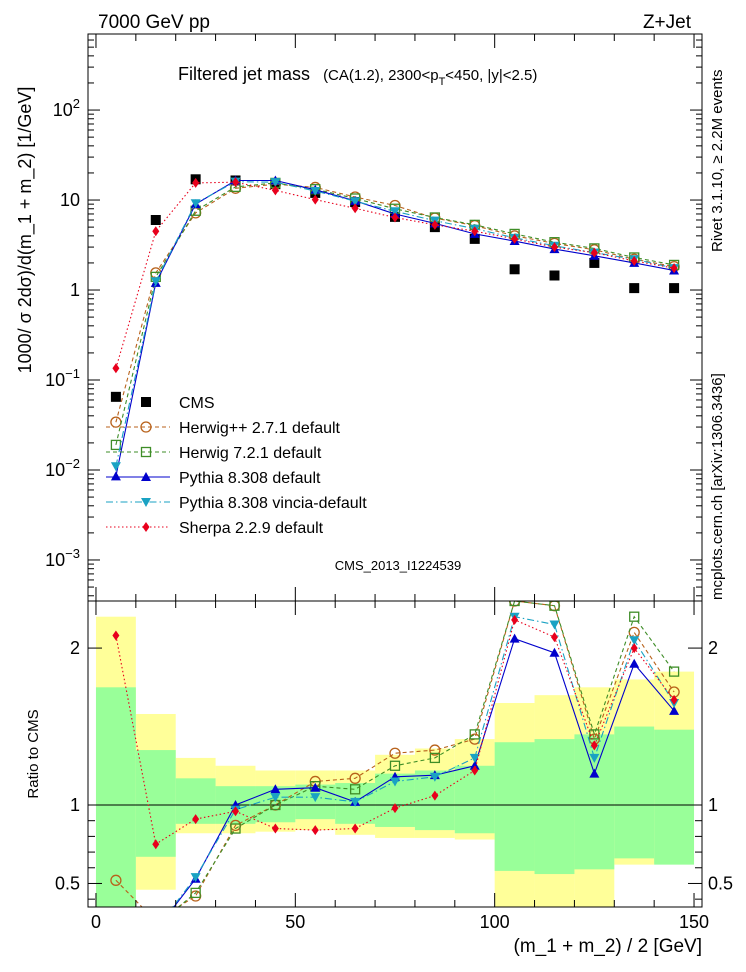 The image size is (746, 972). What do you see at coordinates (62, 558) in the screenshot?
I see `main-y-tick-label-0: 10⁻³` at bounding box center [62, 558].